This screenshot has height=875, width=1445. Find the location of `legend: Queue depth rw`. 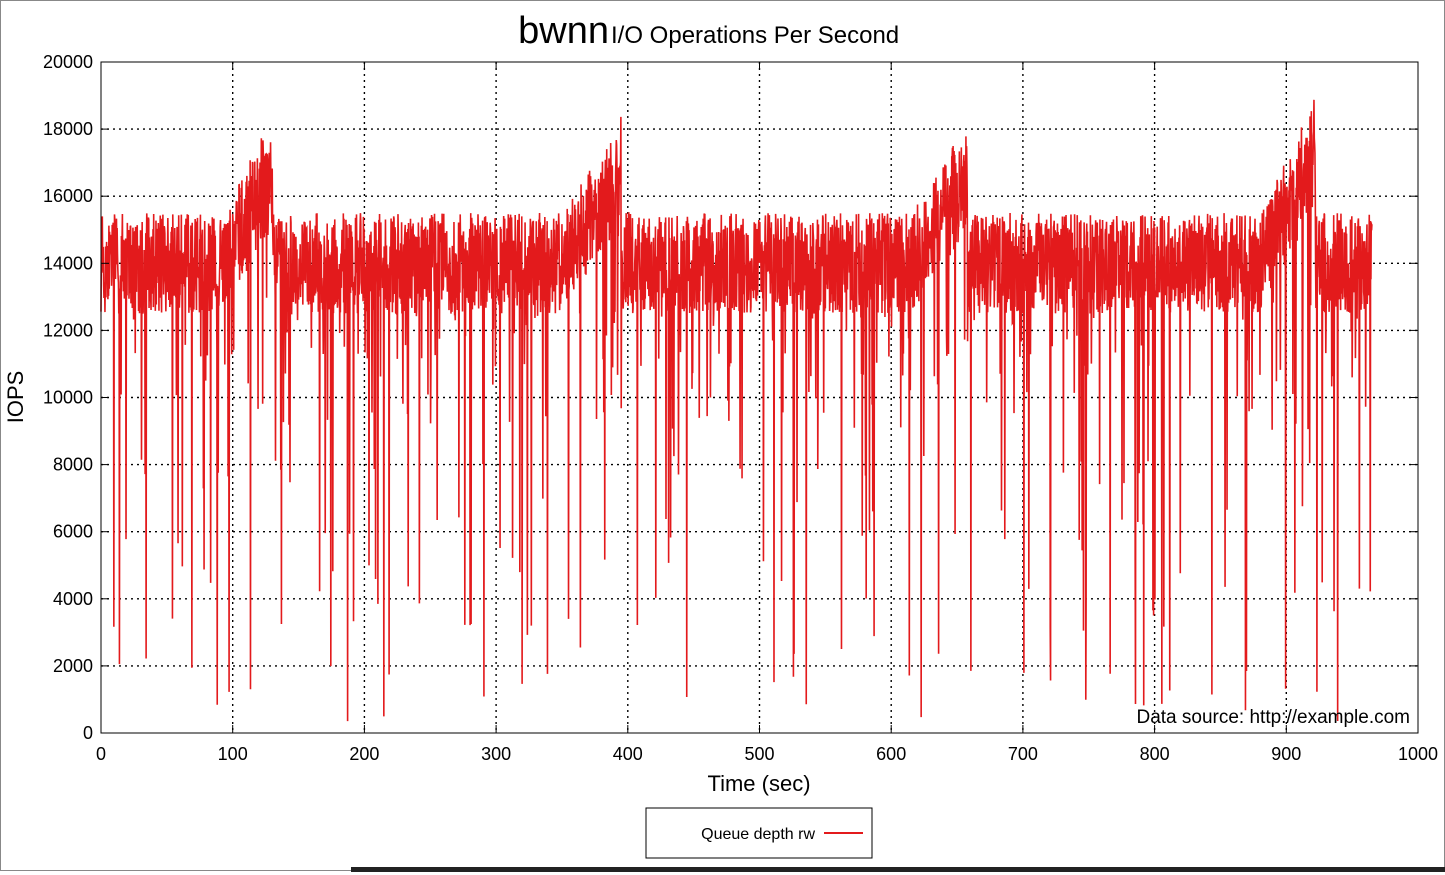

legend: Queue depth rw is located at coordinates (759, 833).